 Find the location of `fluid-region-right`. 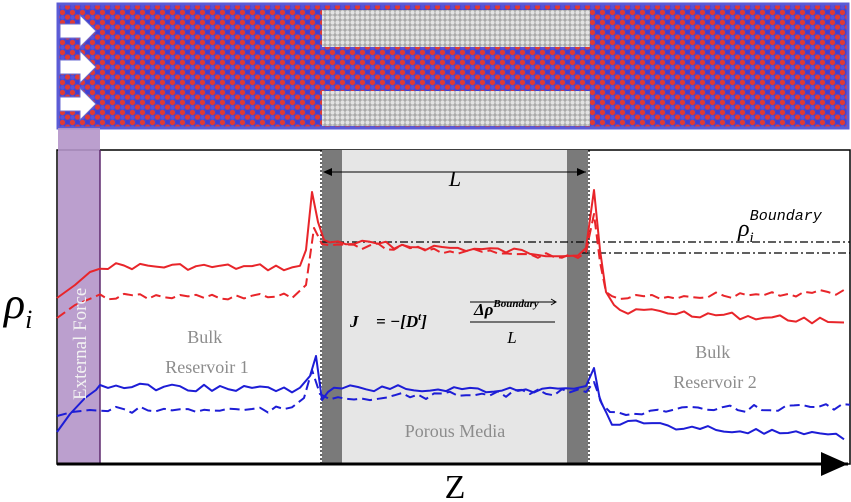

fluid-region-right is located at coordinates (719, 66).